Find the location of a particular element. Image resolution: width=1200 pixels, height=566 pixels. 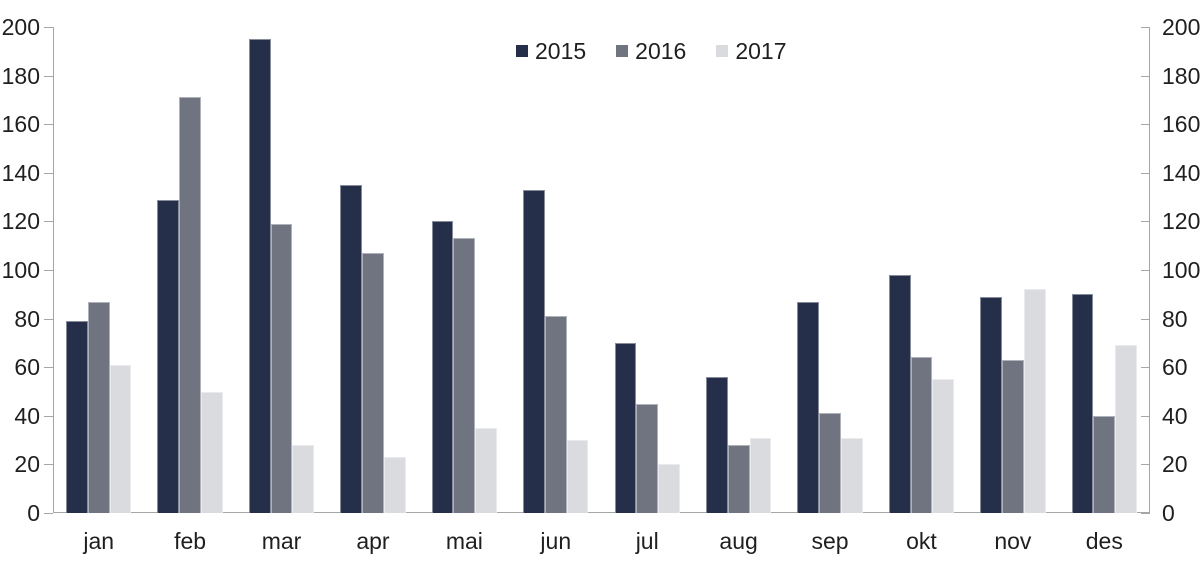

x-axis-label-feb: feb is located at coordinates (190, 541).